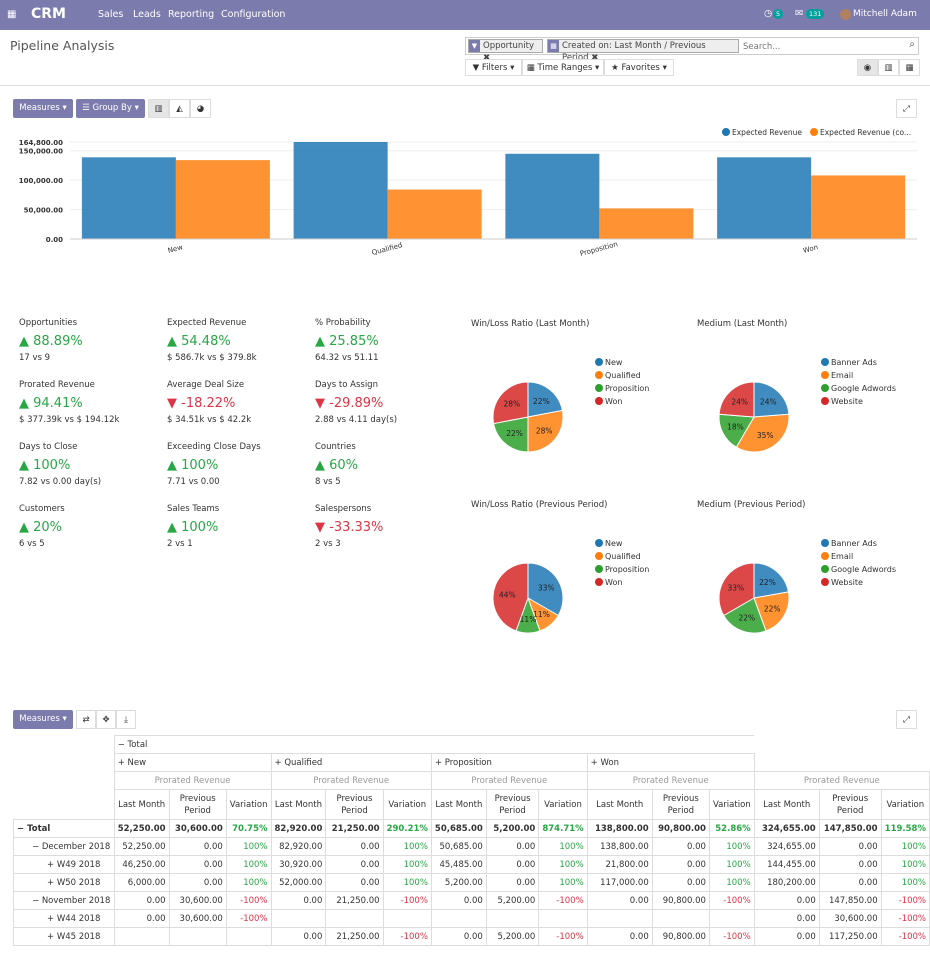  What do you see at coordinates (43, 108) in the screenshot?
I see `graph-measures-button: Measures ▾` at bounding box center [43, 108].